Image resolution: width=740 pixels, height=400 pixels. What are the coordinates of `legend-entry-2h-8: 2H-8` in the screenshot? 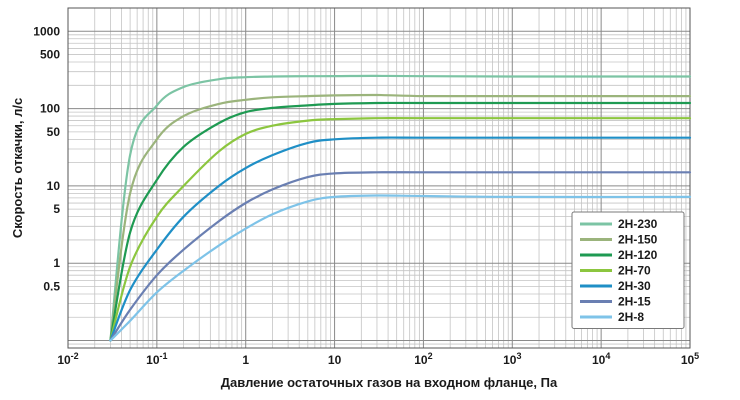 It's located at (631, 317).